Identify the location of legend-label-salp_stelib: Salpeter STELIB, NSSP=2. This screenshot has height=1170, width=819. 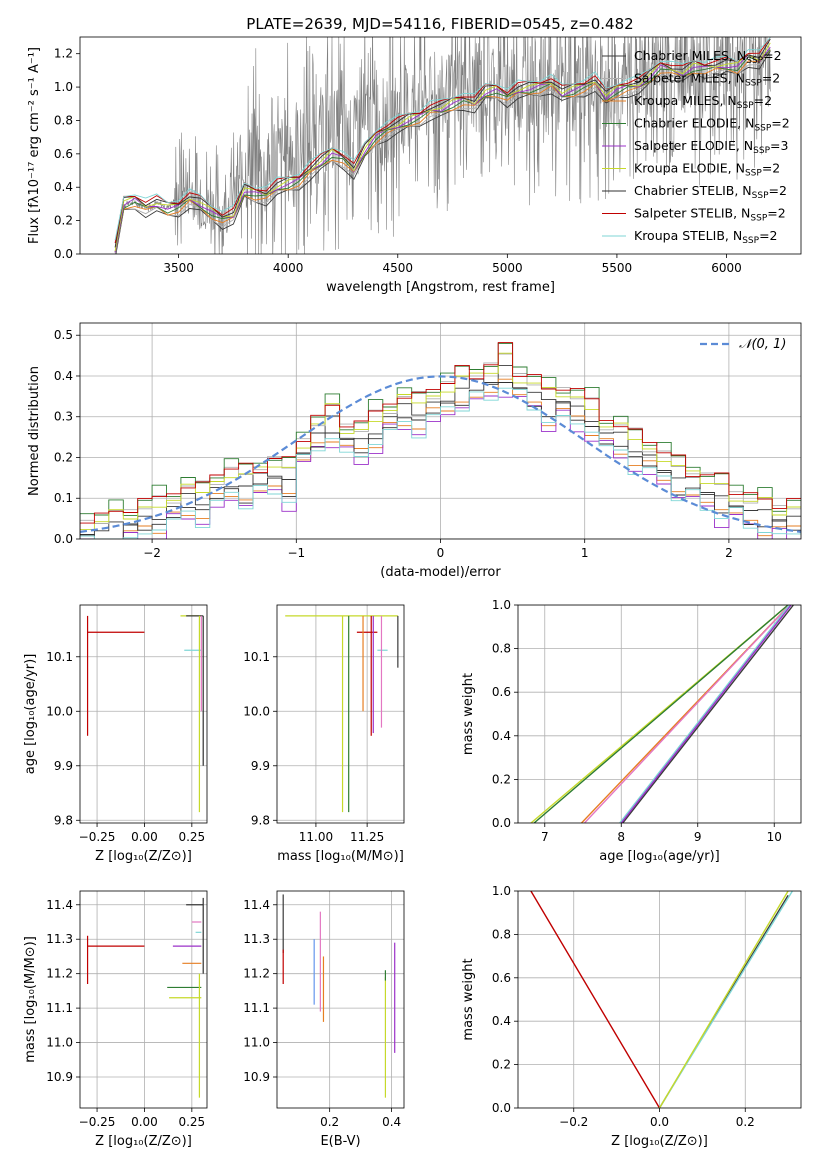
(710, 215).